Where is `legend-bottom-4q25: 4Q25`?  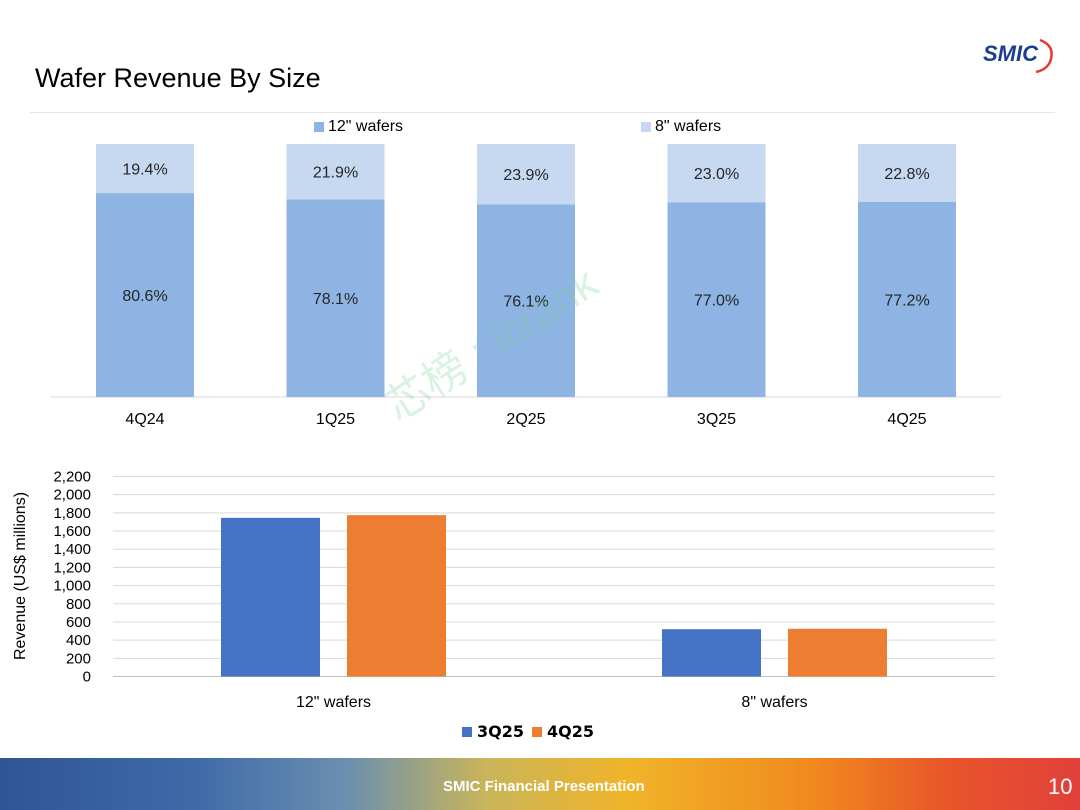
legend-bottom-4q25: 4Q25 is located at coordinates (563, 731).